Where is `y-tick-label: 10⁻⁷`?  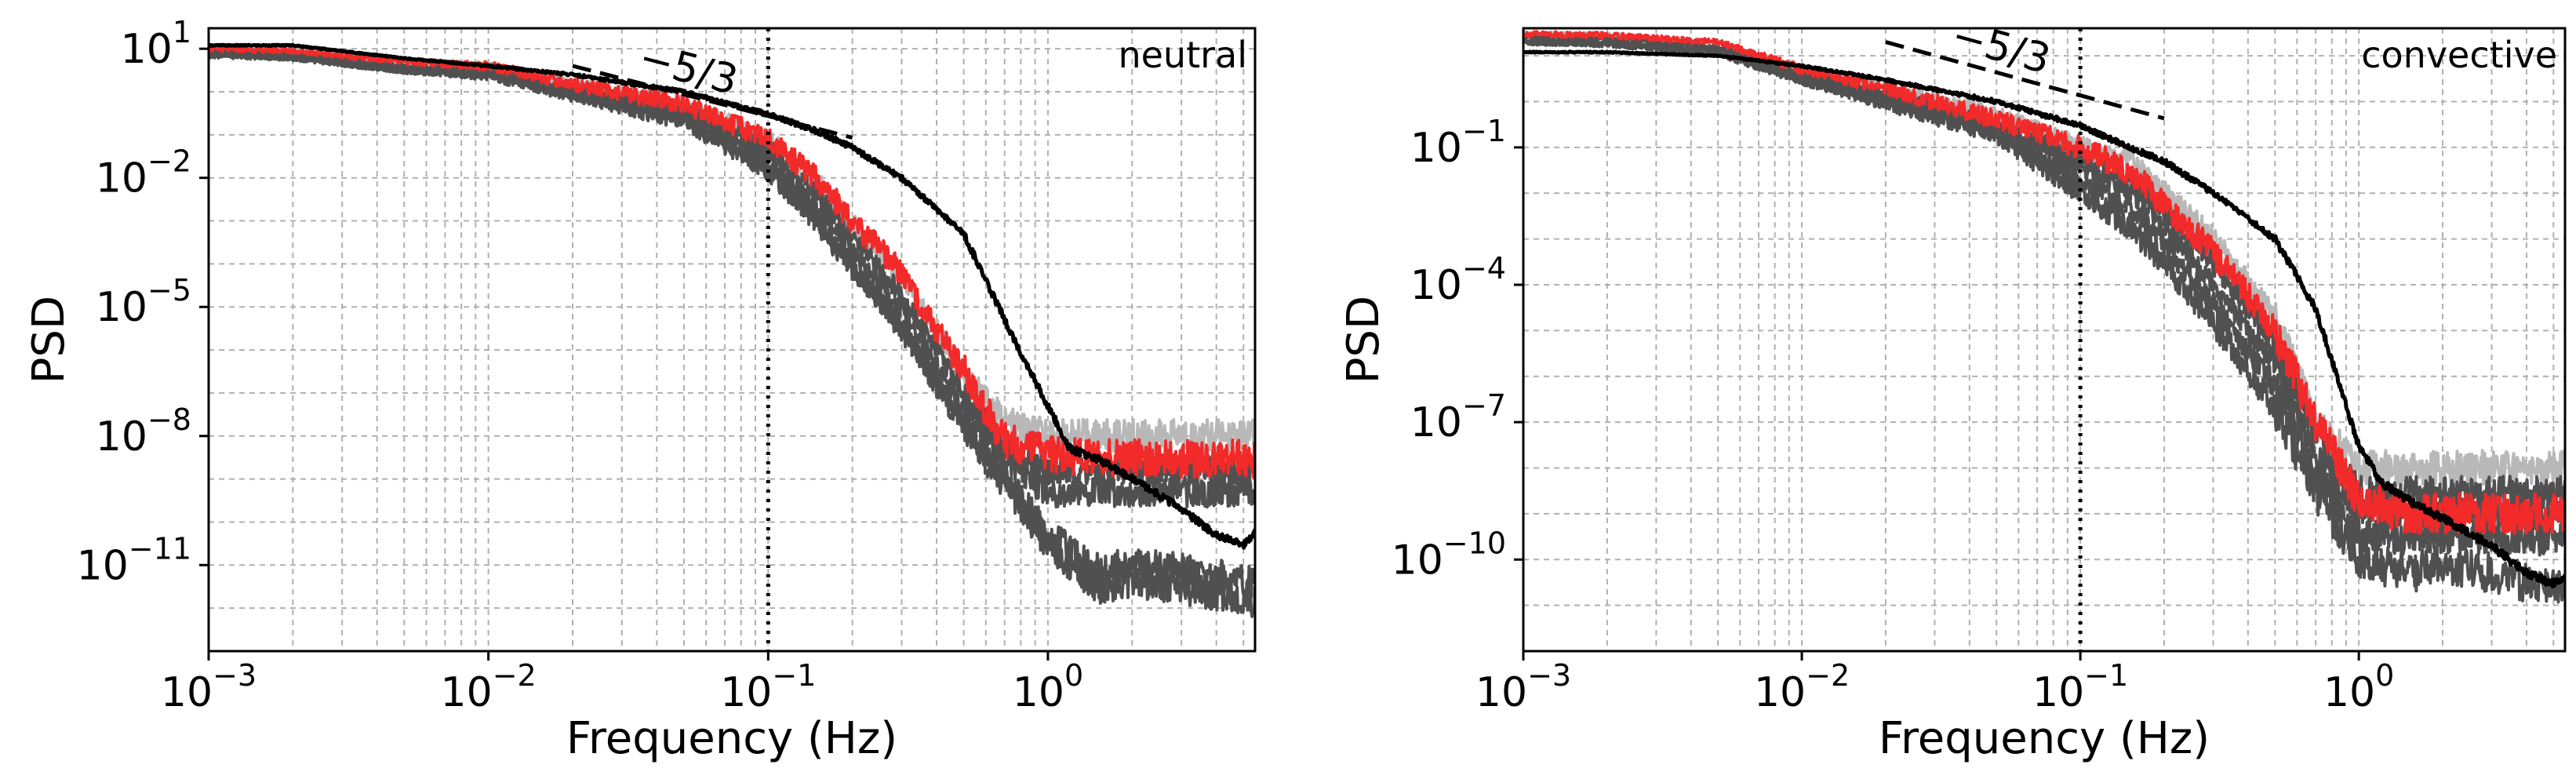 y-tick-label: 10⁻⁷ is located at coordinates (1458, 417).